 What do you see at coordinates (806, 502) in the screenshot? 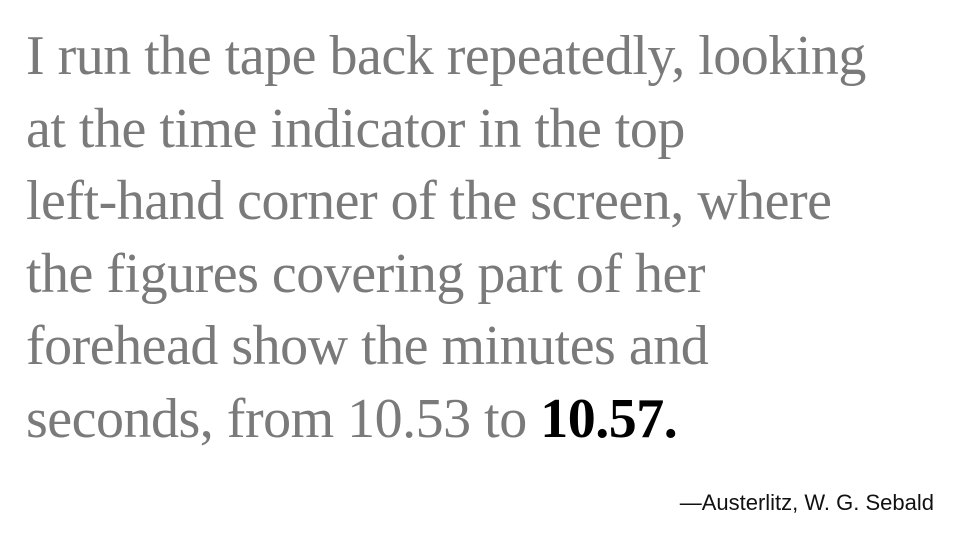
I see `quote-attribution: —Austerlitz, W. G. Sebald` at bounding box center [806, 502].